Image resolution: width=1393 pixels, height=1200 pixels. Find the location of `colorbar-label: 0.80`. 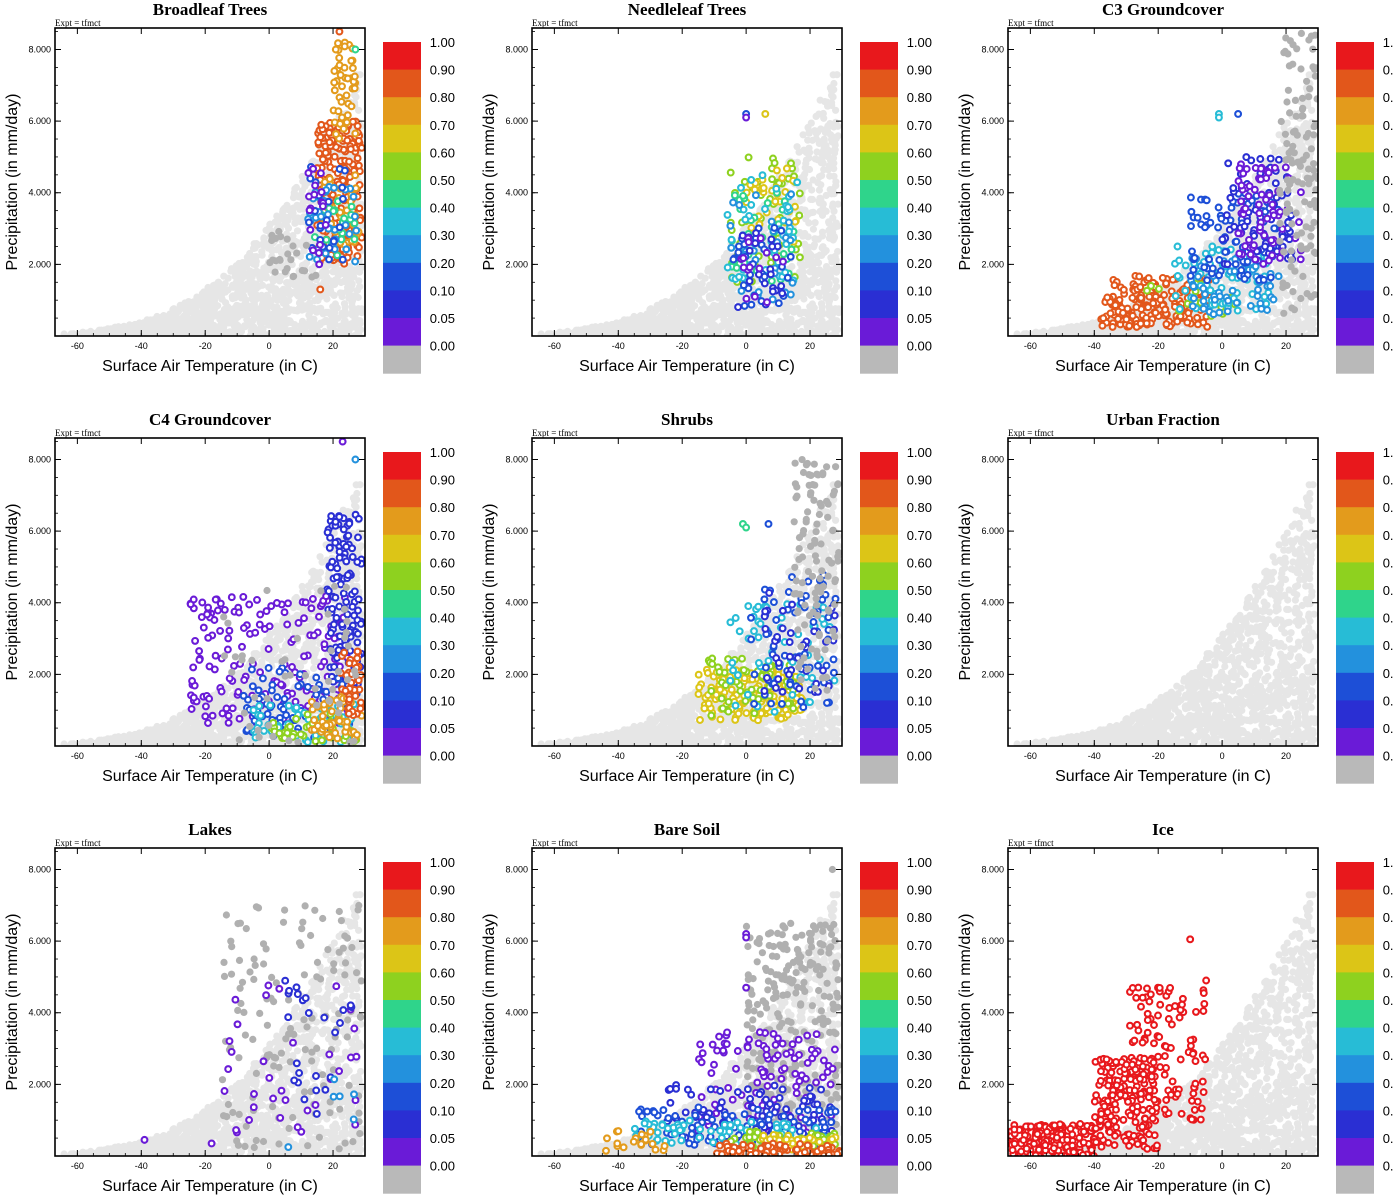

colorbar-label: 0.80 is located at coordinates (442, 97).